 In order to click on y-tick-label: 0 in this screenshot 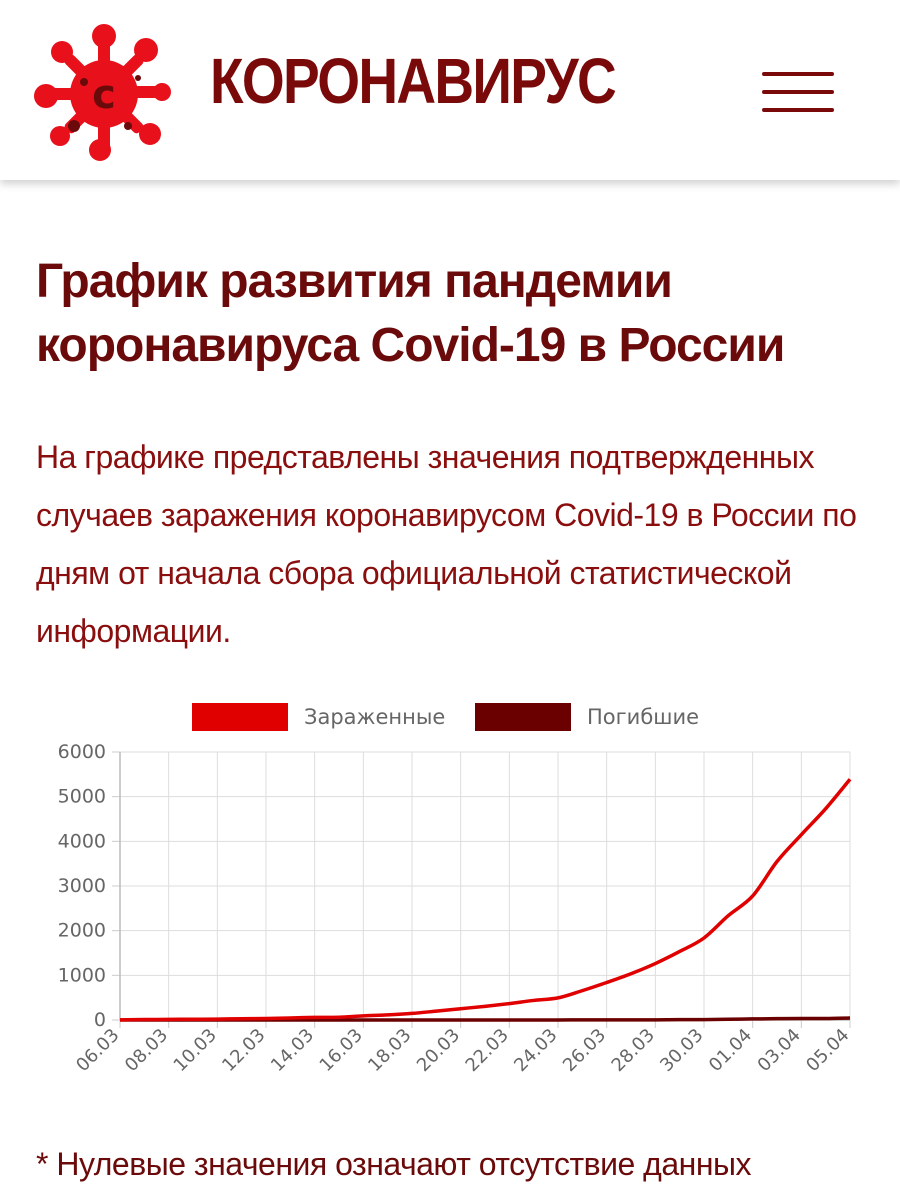, I will do `click(100, 1020)`.